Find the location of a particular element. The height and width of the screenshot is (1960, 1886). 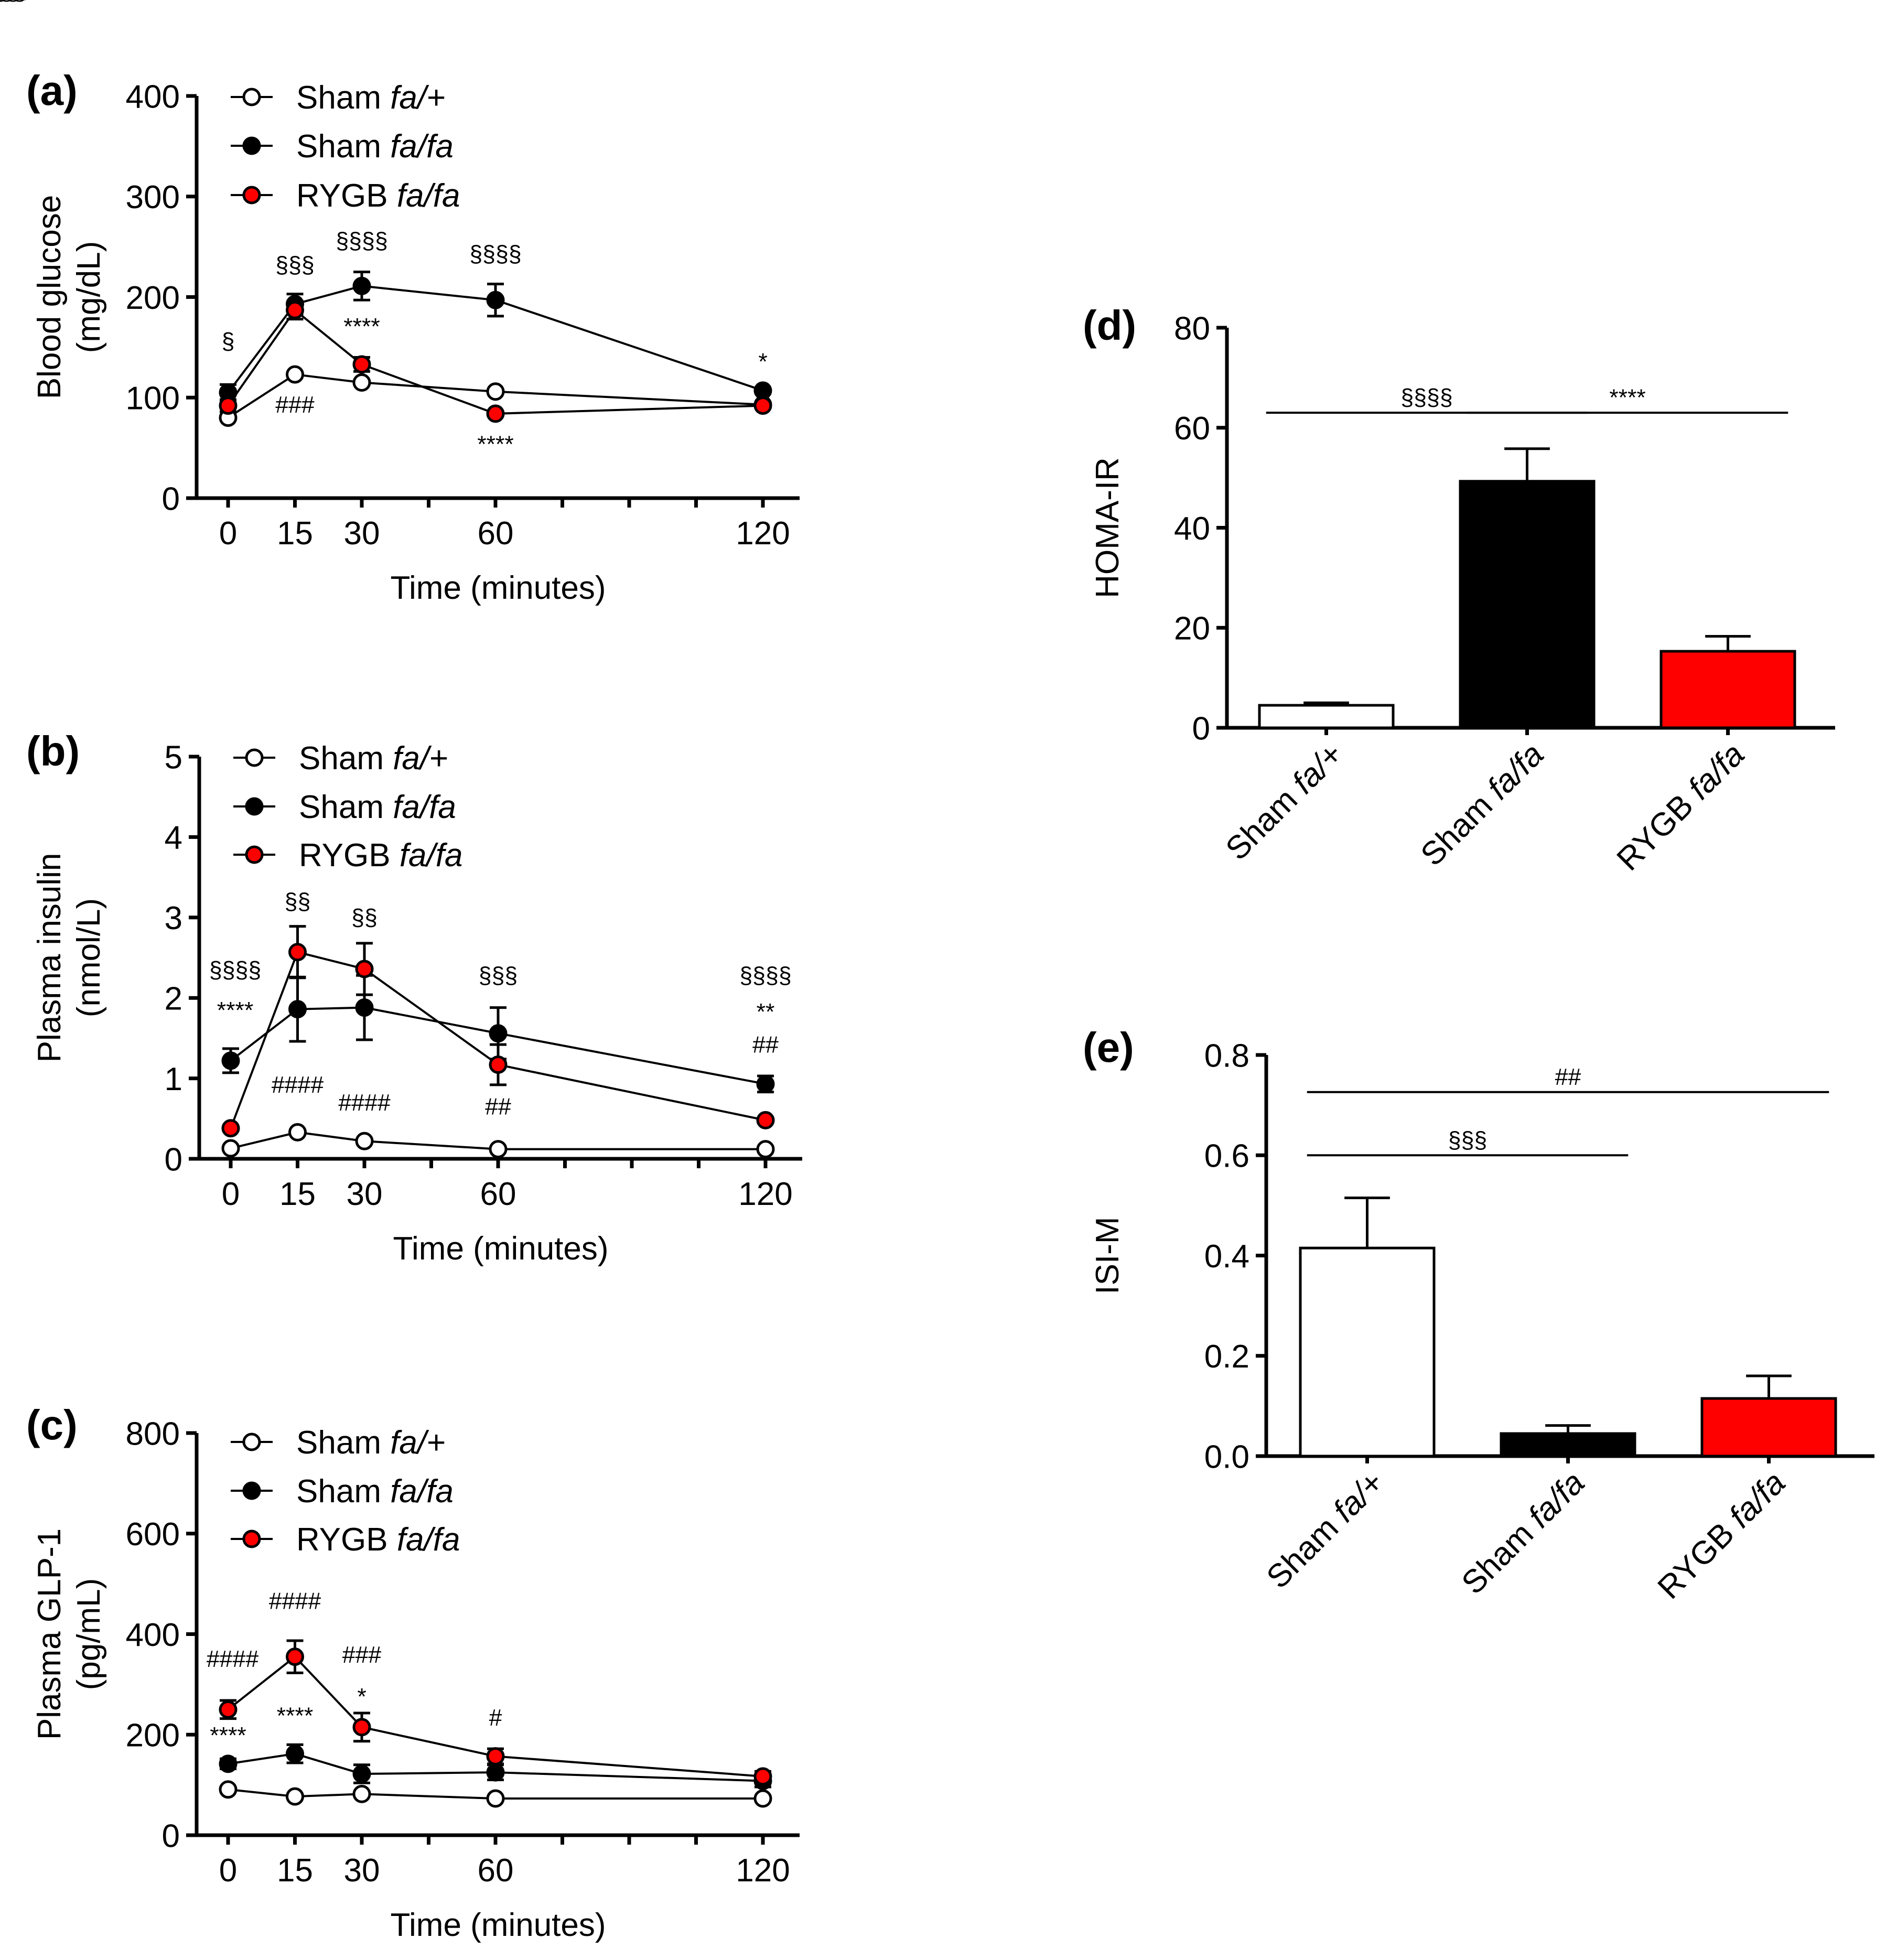

category-label-0: Sham fa/+ is located at coordinates (1325, 1530).